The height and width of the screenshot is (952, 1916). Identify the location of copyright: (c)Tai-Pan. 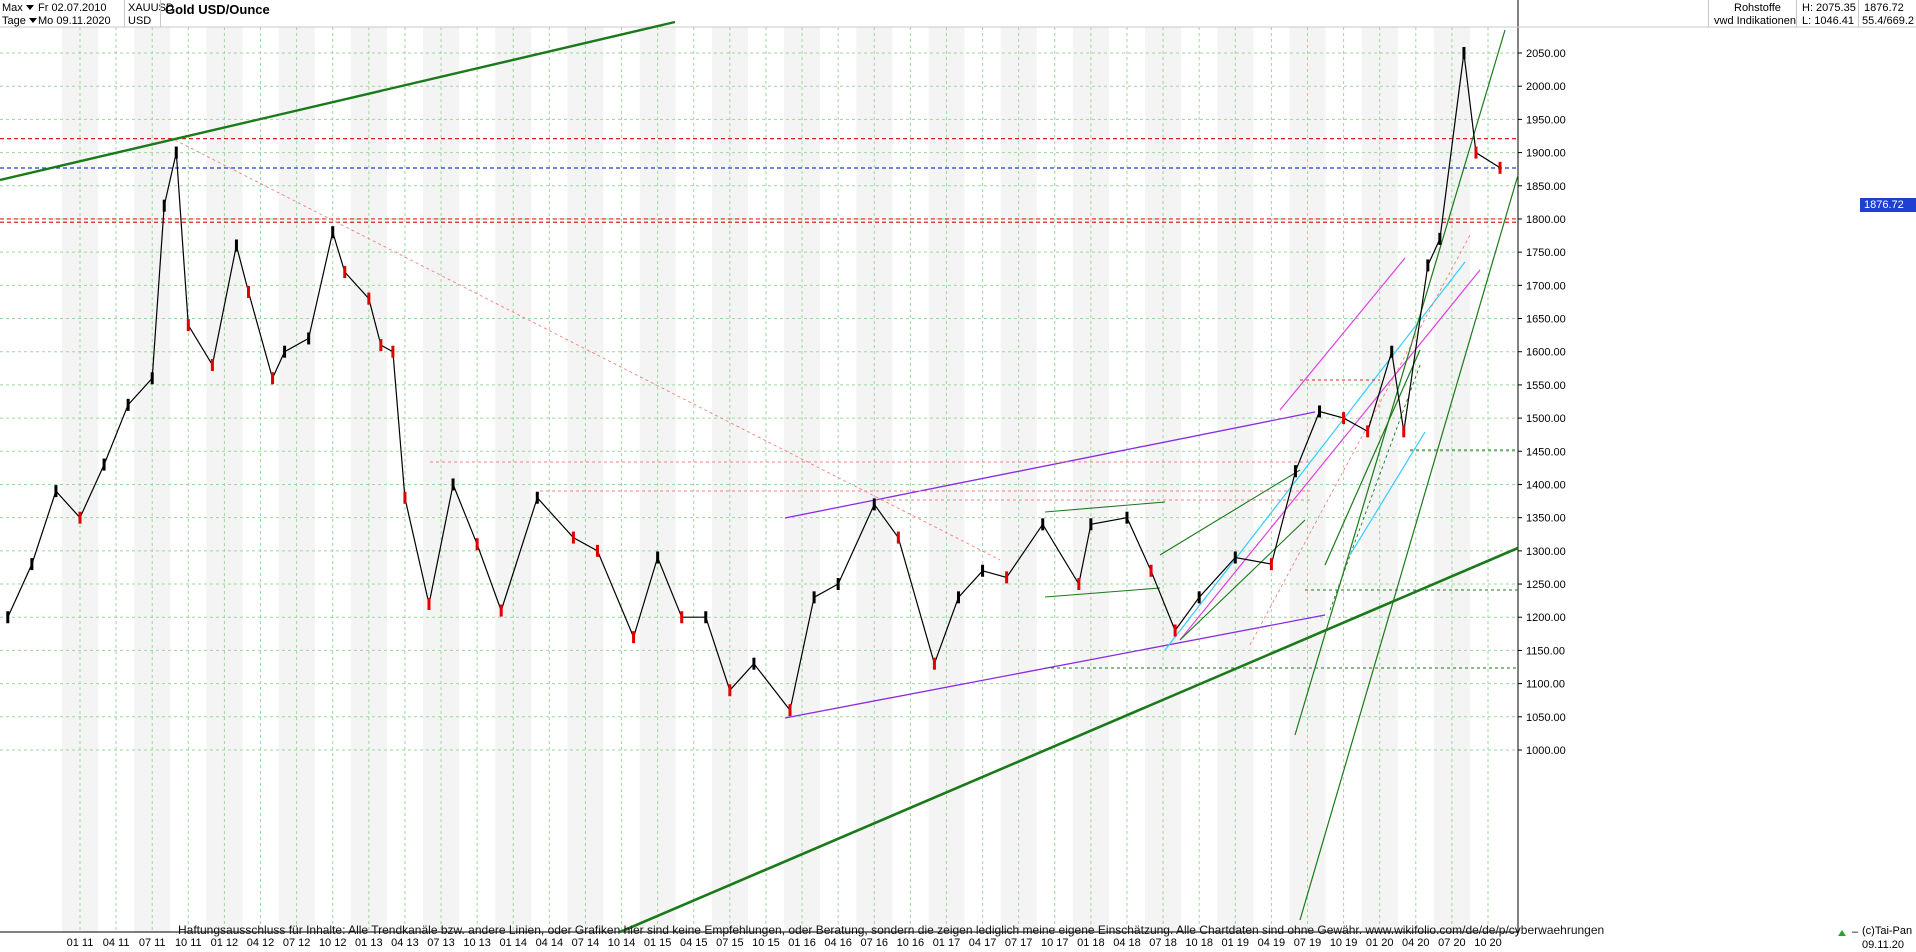
(1887, 931).